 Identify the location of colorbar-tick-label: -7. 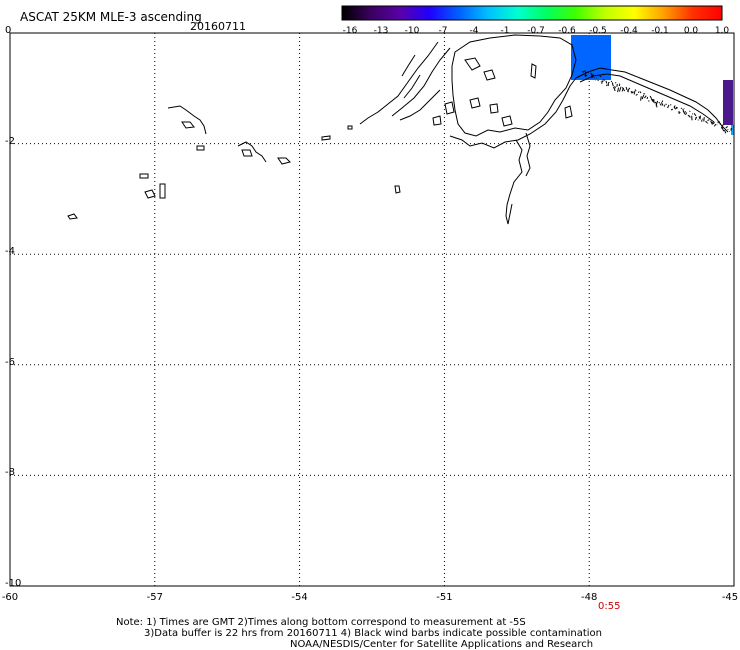
(443, 31).